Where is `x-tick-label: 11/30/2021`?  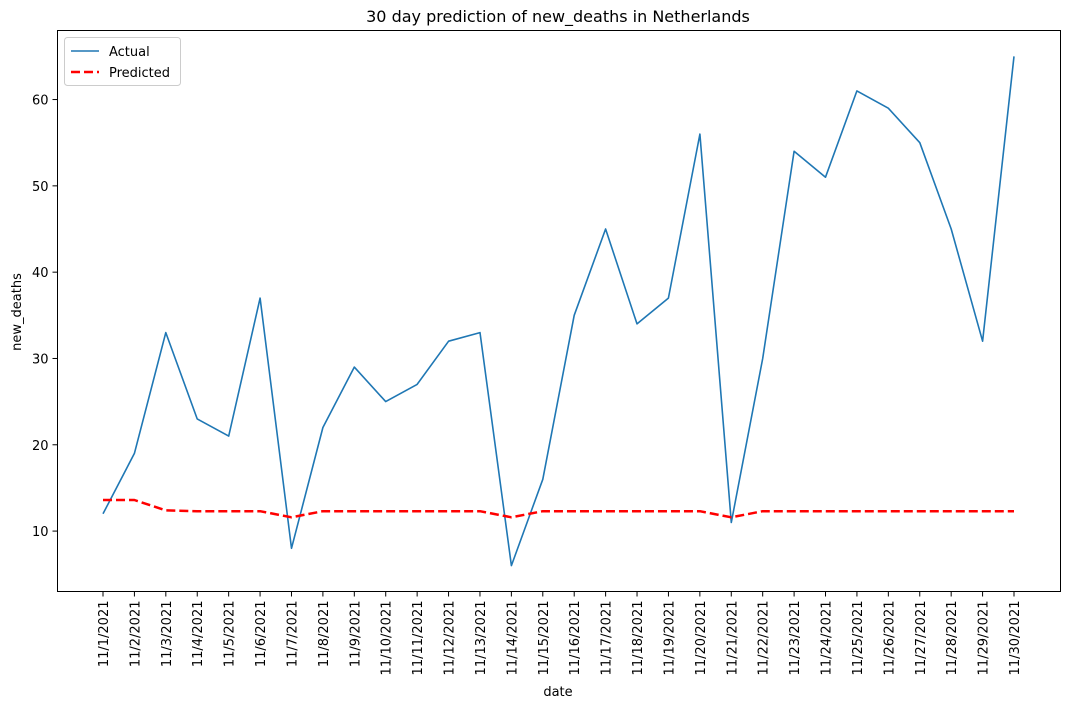 x-tick-label: 11/30/2021 is located at coordinates (1015, 638).